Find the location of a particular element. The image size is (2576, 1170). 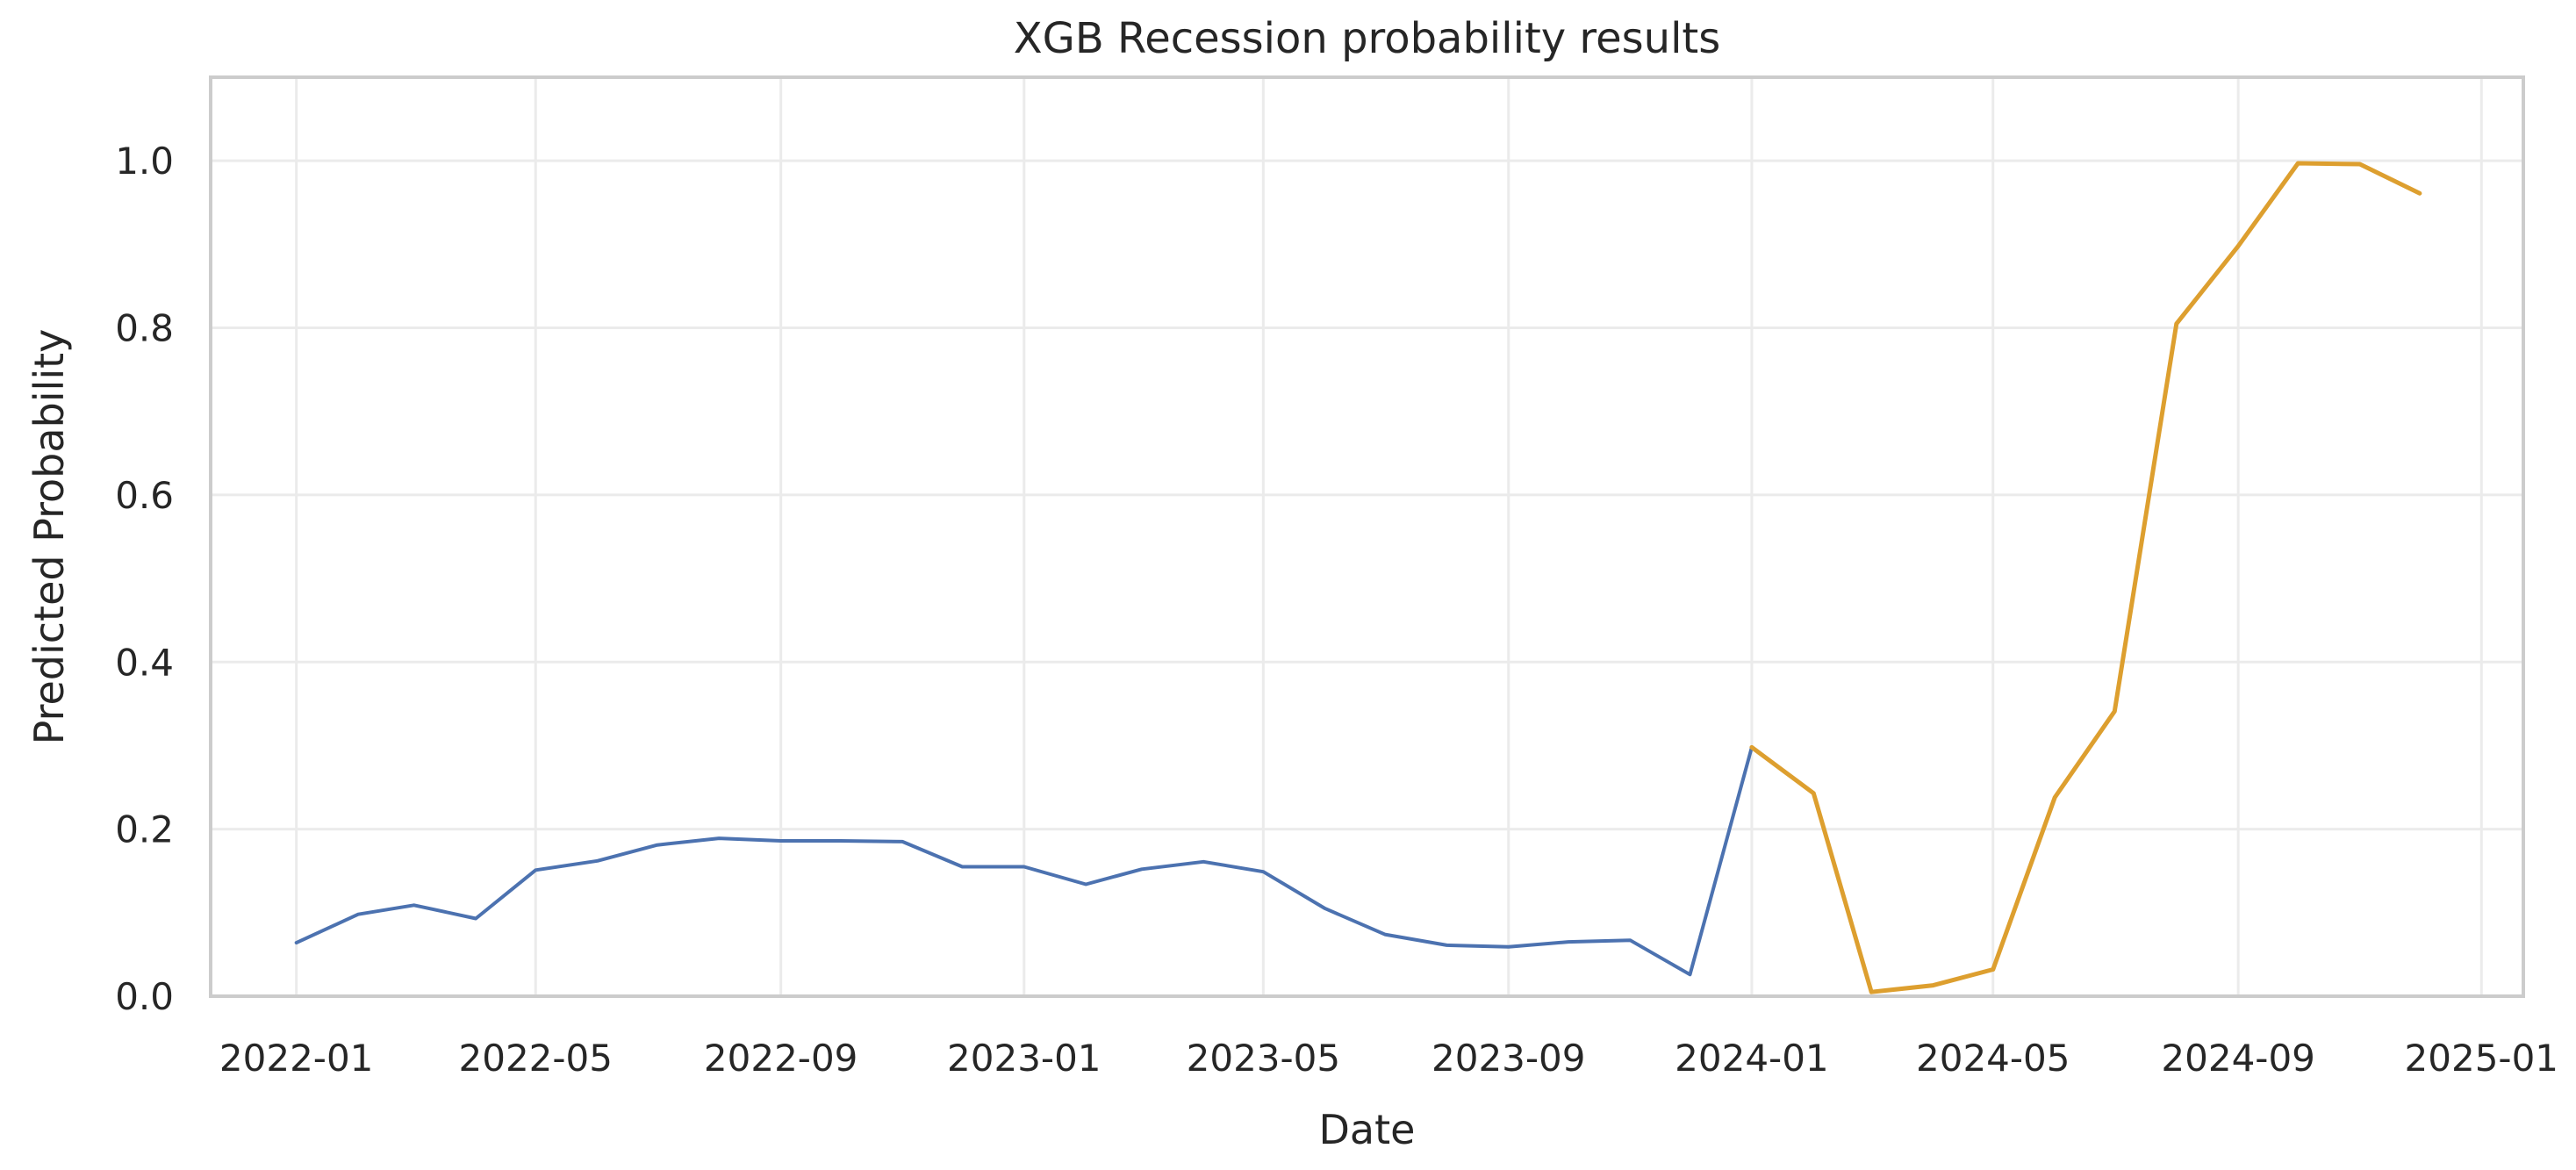

y-tick-label: 0.2 is located at coordinates (144, 829).